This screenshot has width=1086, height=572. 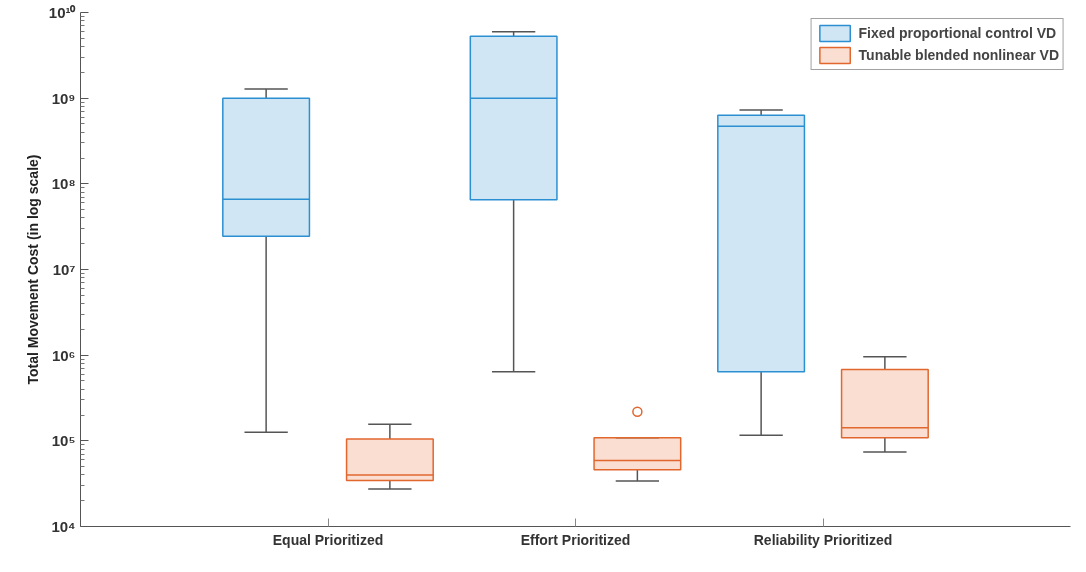 I want to click on y-tick-label: 10⁶, so click(x=63, y=355).